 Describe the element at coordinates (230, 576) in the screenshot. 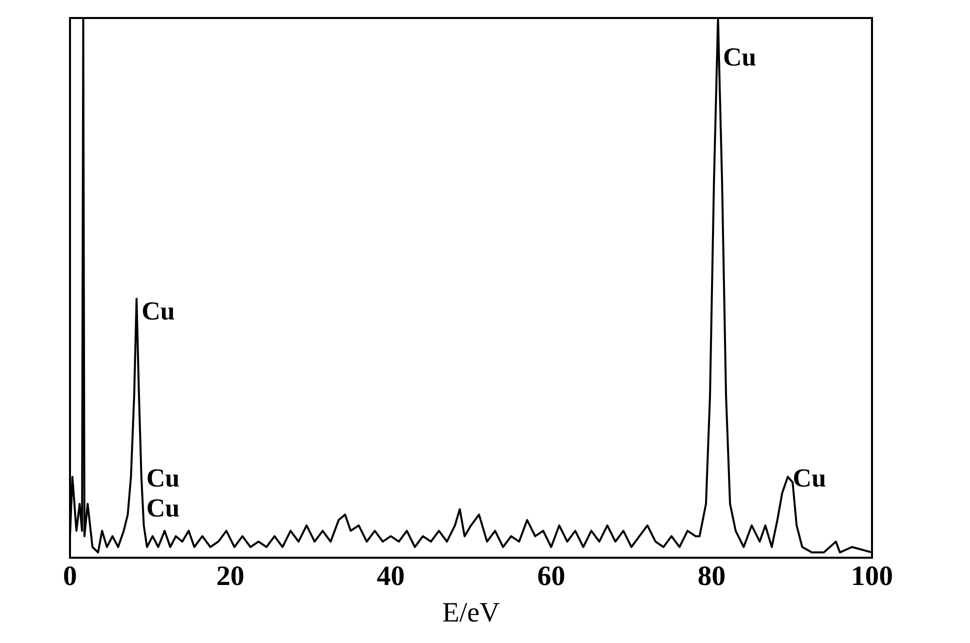

I see `x-tick-label: 20` at that location.